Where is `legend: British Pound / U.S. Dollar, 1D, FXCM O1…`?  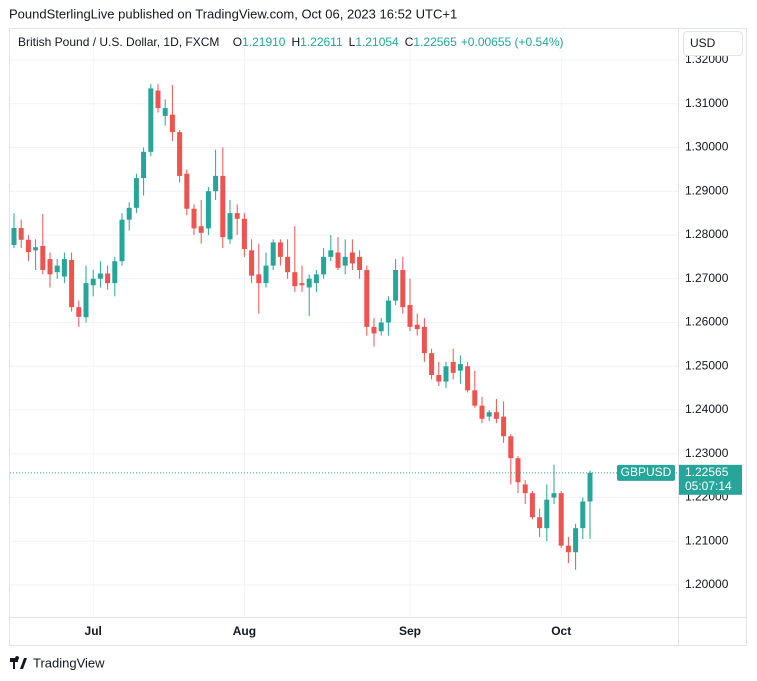 legend: British Pound / U.S. Dollar, 1D, FXCM O1… is located at coordinates (291, 42).